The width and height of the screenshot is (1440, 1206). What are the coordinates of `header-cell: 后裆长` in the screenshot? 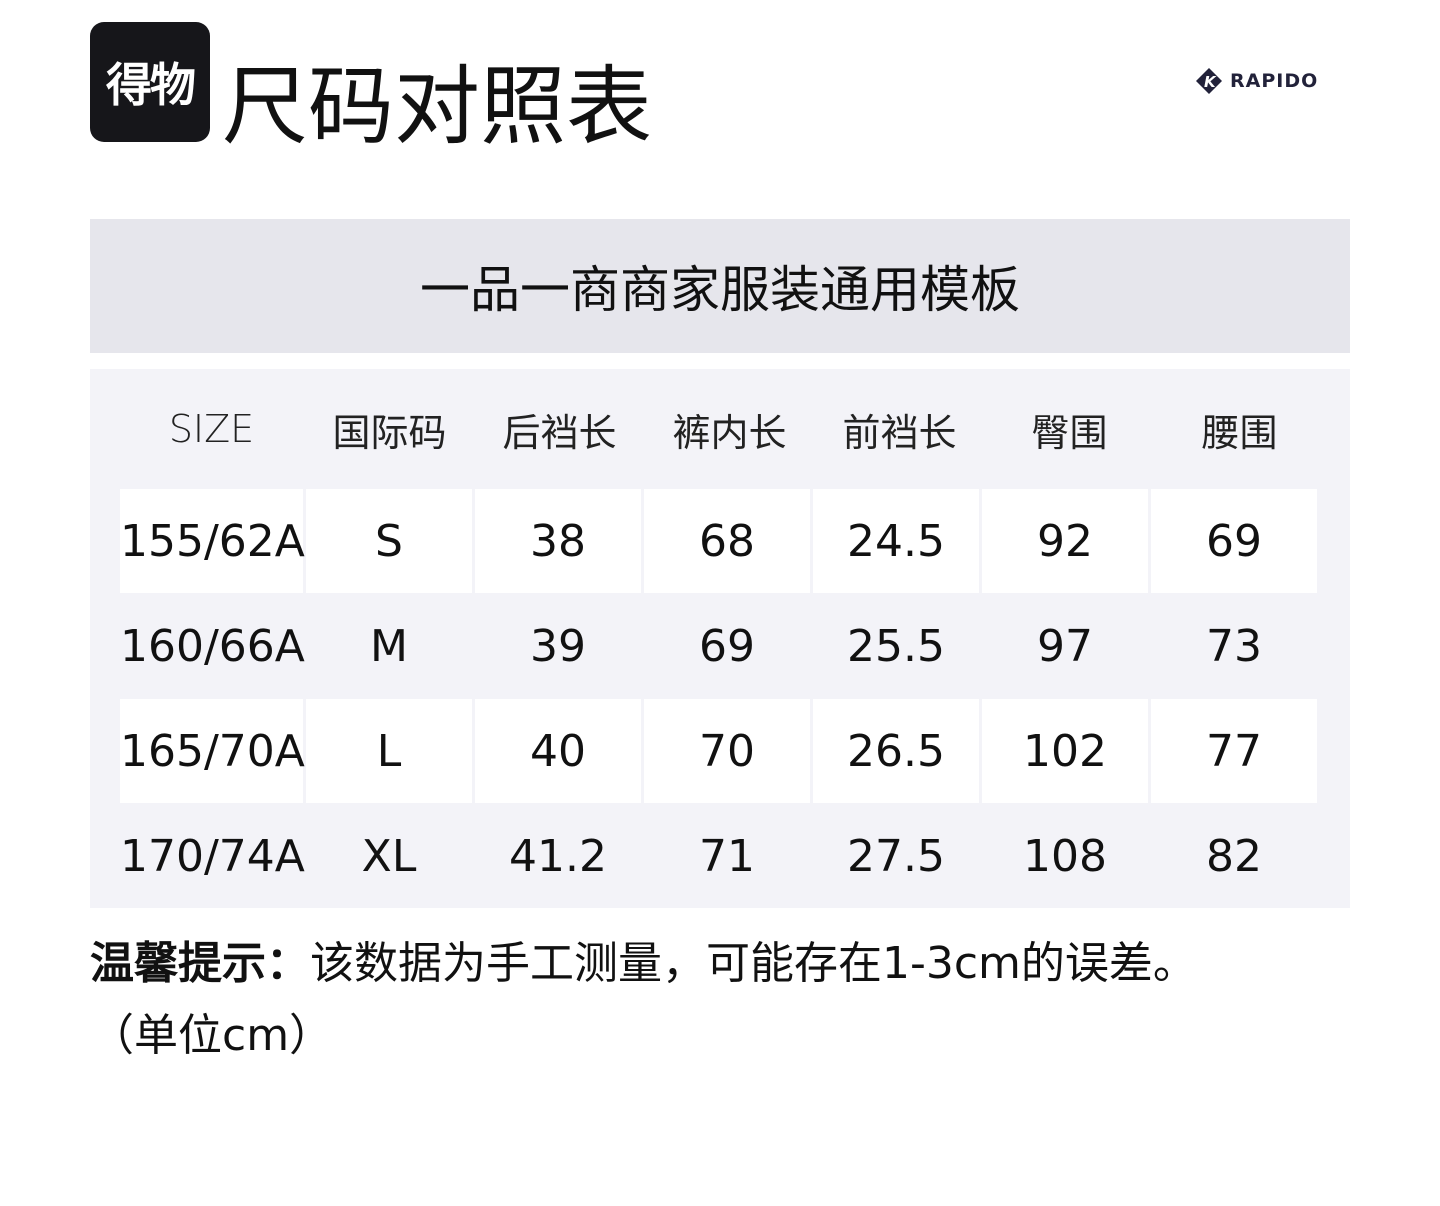 It's located at (559, 432).